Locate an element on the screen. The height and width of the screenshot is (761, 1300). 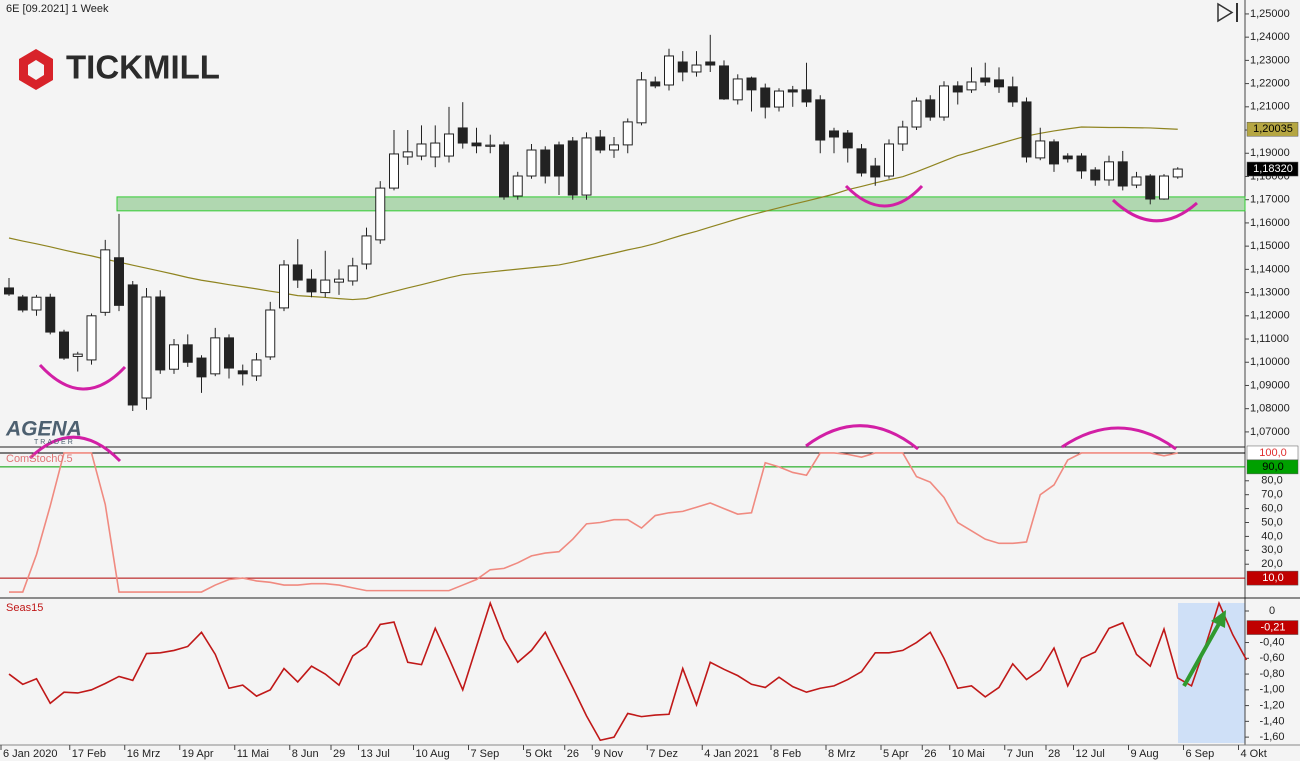
y-tick-label: 1,10000 is located at coordinates (1270, 362).